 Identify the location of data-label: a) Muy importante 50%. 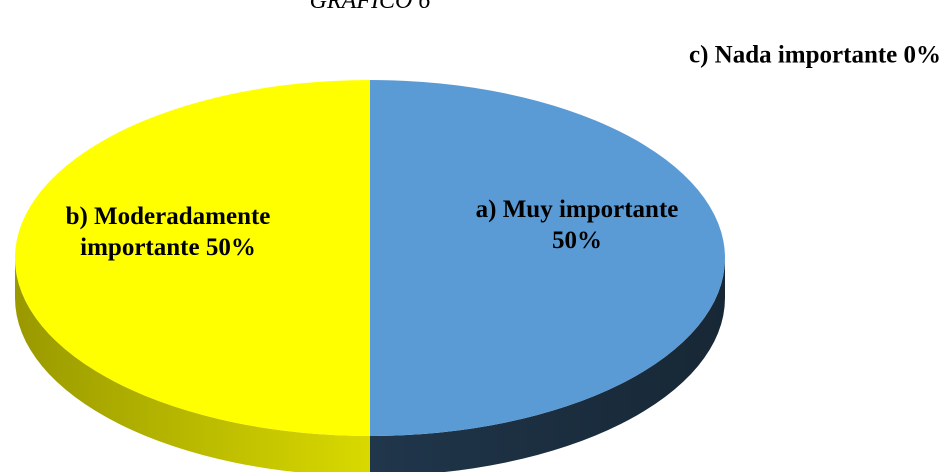
(577, 225).